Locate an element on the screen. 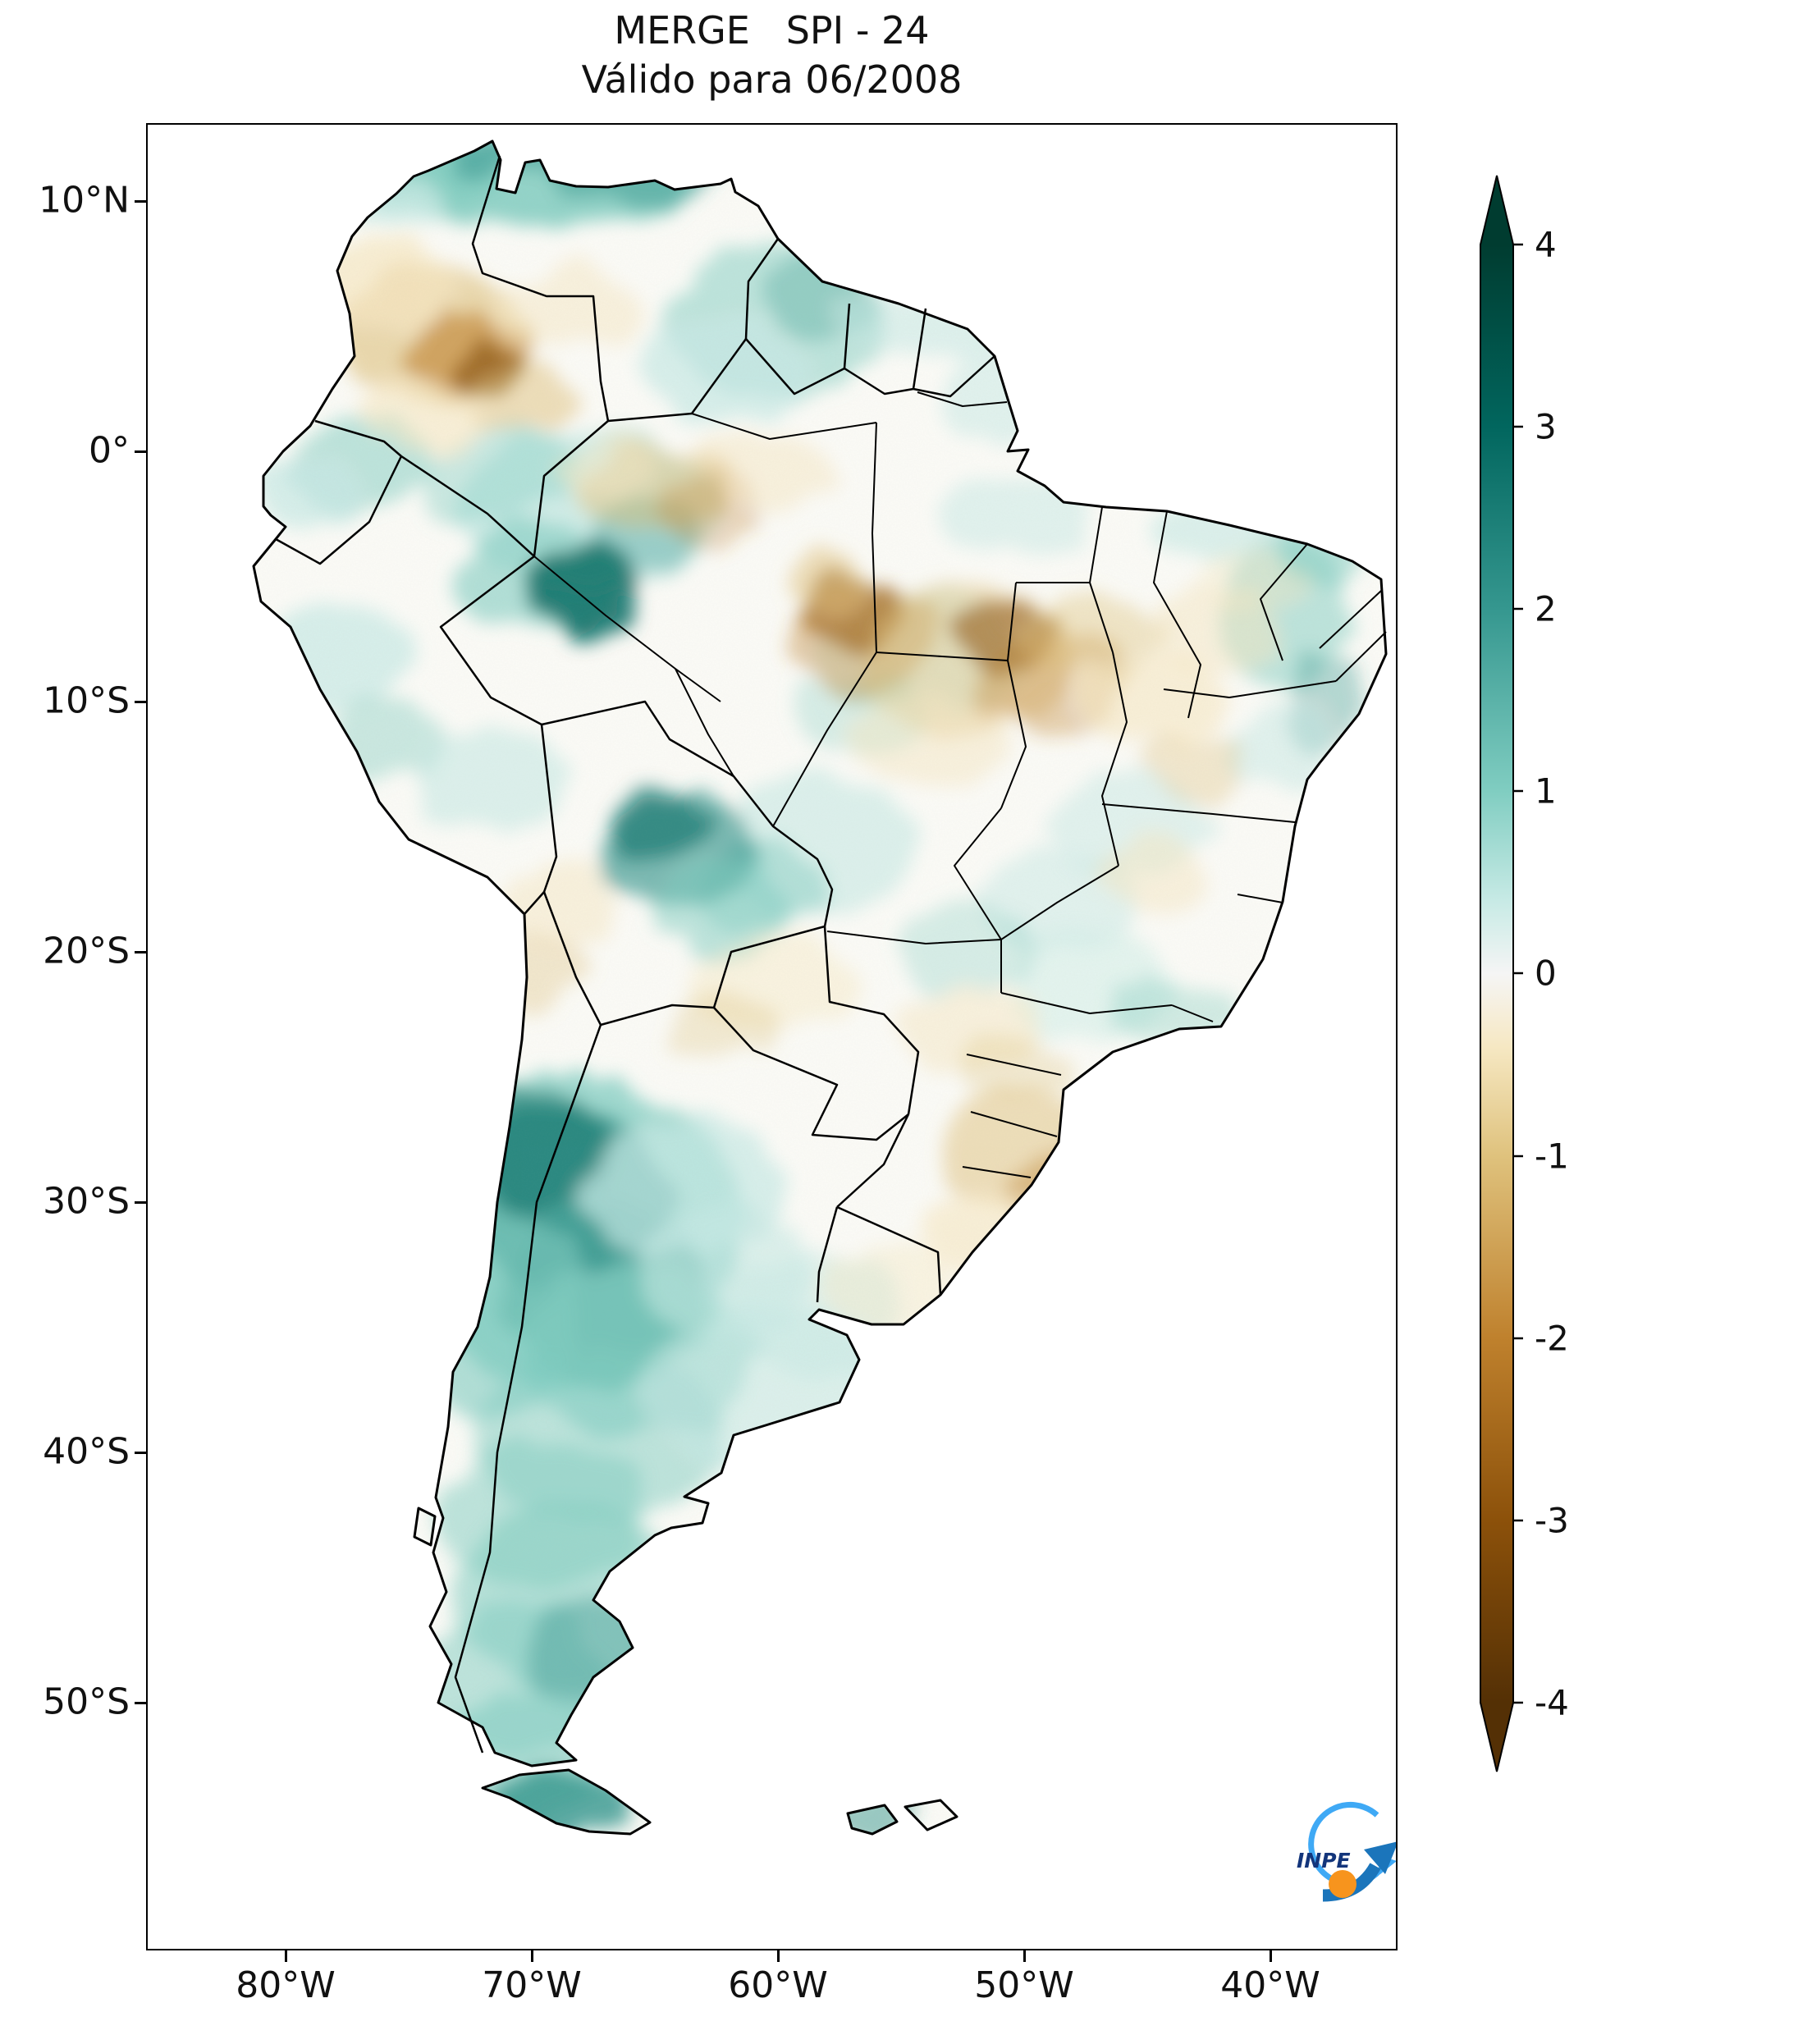  y-tick-label: 40°S is located at coordinates (86, 1451).